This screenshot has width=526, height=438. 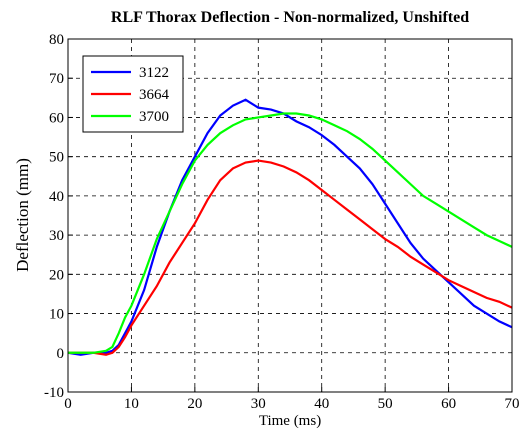 I want to click on y-tick-label: 50, so click(x=56, y=158).